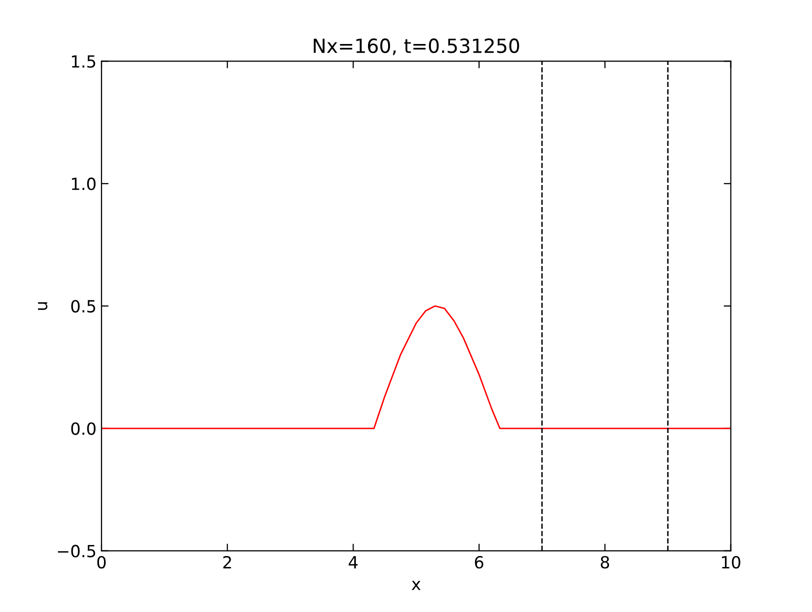 Image resolution: width=812 pixels, height=612 pixels. What do you see at coordinates (83, 306) in the screenshot?
I see `y-tick-label: 0.5` at bounding box center [83, 306].